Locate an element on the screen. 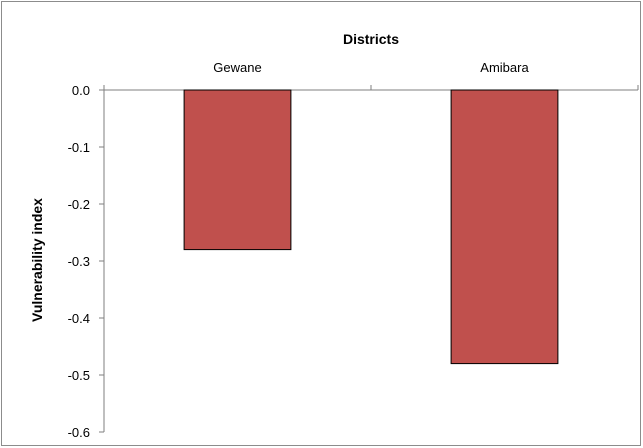 This screenshot has height=448, width=643. y-tick-label: -0.5 is located at coordinates (79, 375).